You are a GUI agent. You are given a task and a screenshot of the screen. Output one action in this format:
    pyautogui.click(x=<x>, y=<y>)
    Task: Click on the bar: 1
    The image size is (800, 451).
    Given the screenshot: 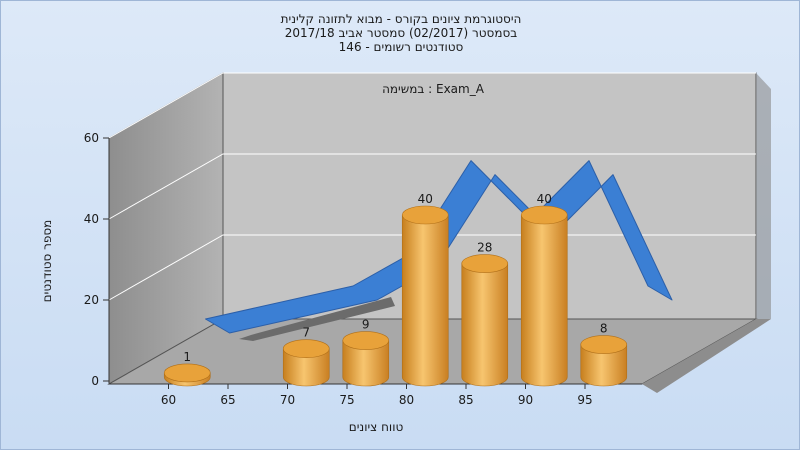 What is the action you would take?
    pyautogui.click(x=187, y=368)
    